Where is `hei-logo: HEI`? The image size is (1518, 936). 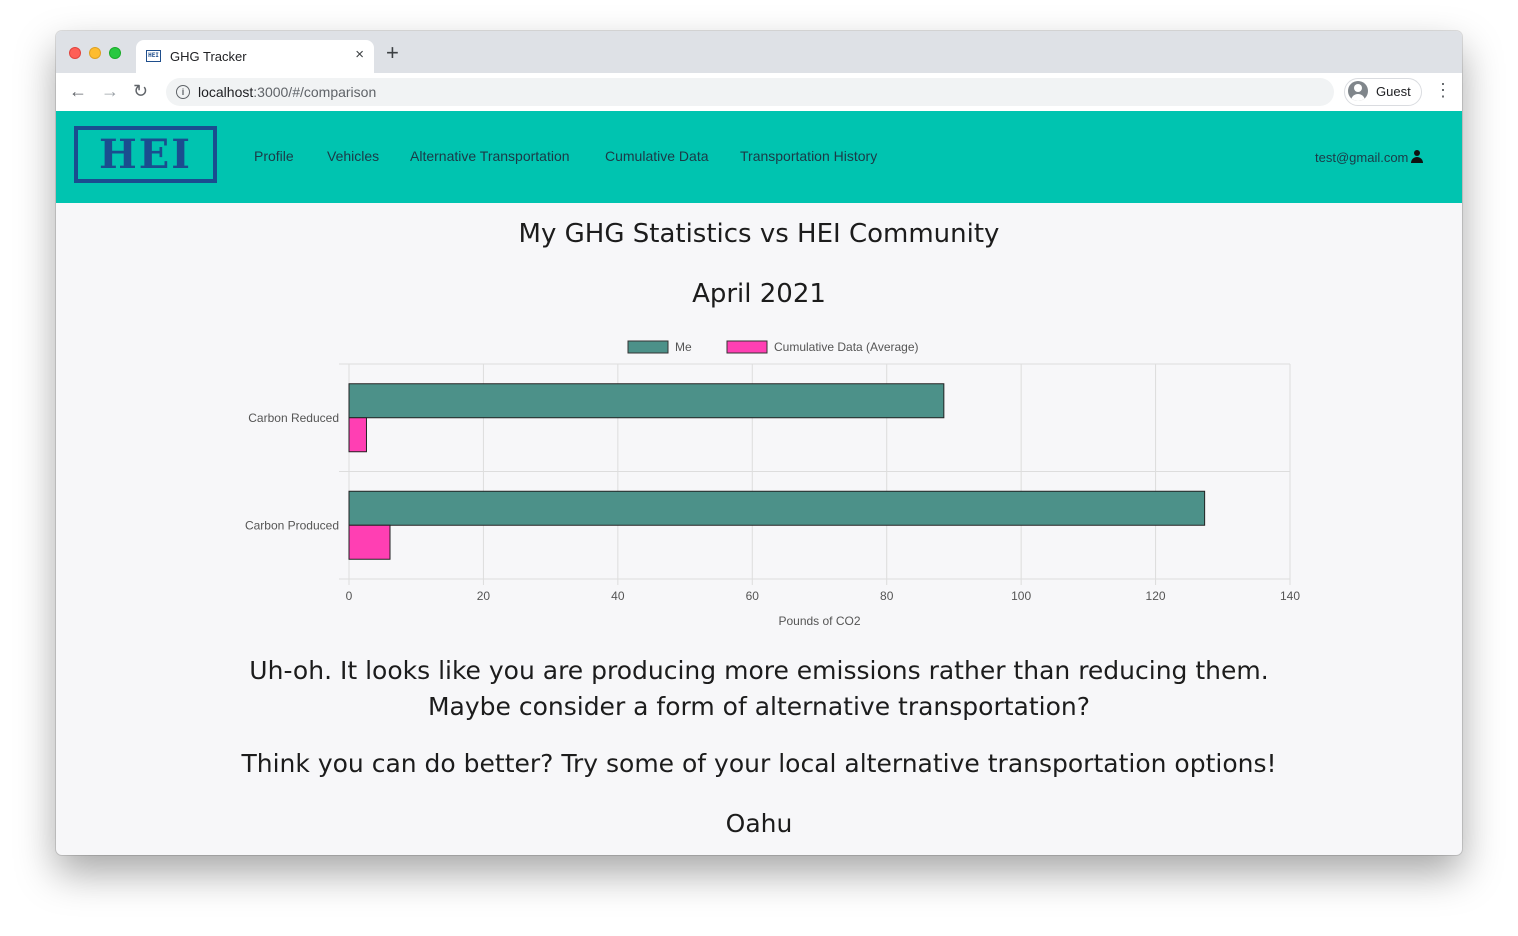
hei-logo: HEI is located at coordinates (145, 154).